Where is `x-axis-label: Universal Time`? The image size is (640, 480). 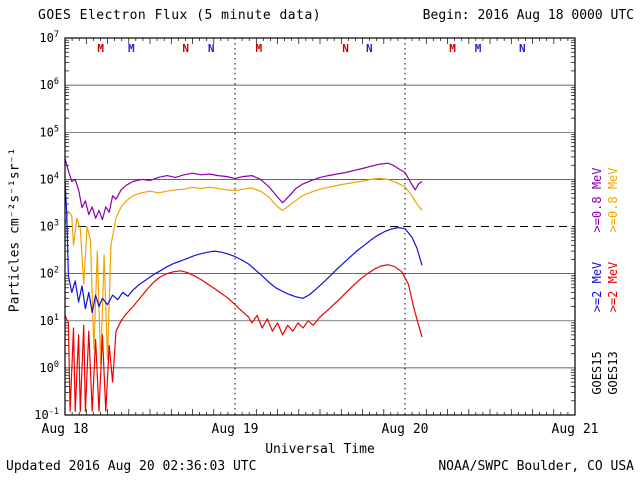 x-axis-label: Universal Time is located at coordinates (320, 449).